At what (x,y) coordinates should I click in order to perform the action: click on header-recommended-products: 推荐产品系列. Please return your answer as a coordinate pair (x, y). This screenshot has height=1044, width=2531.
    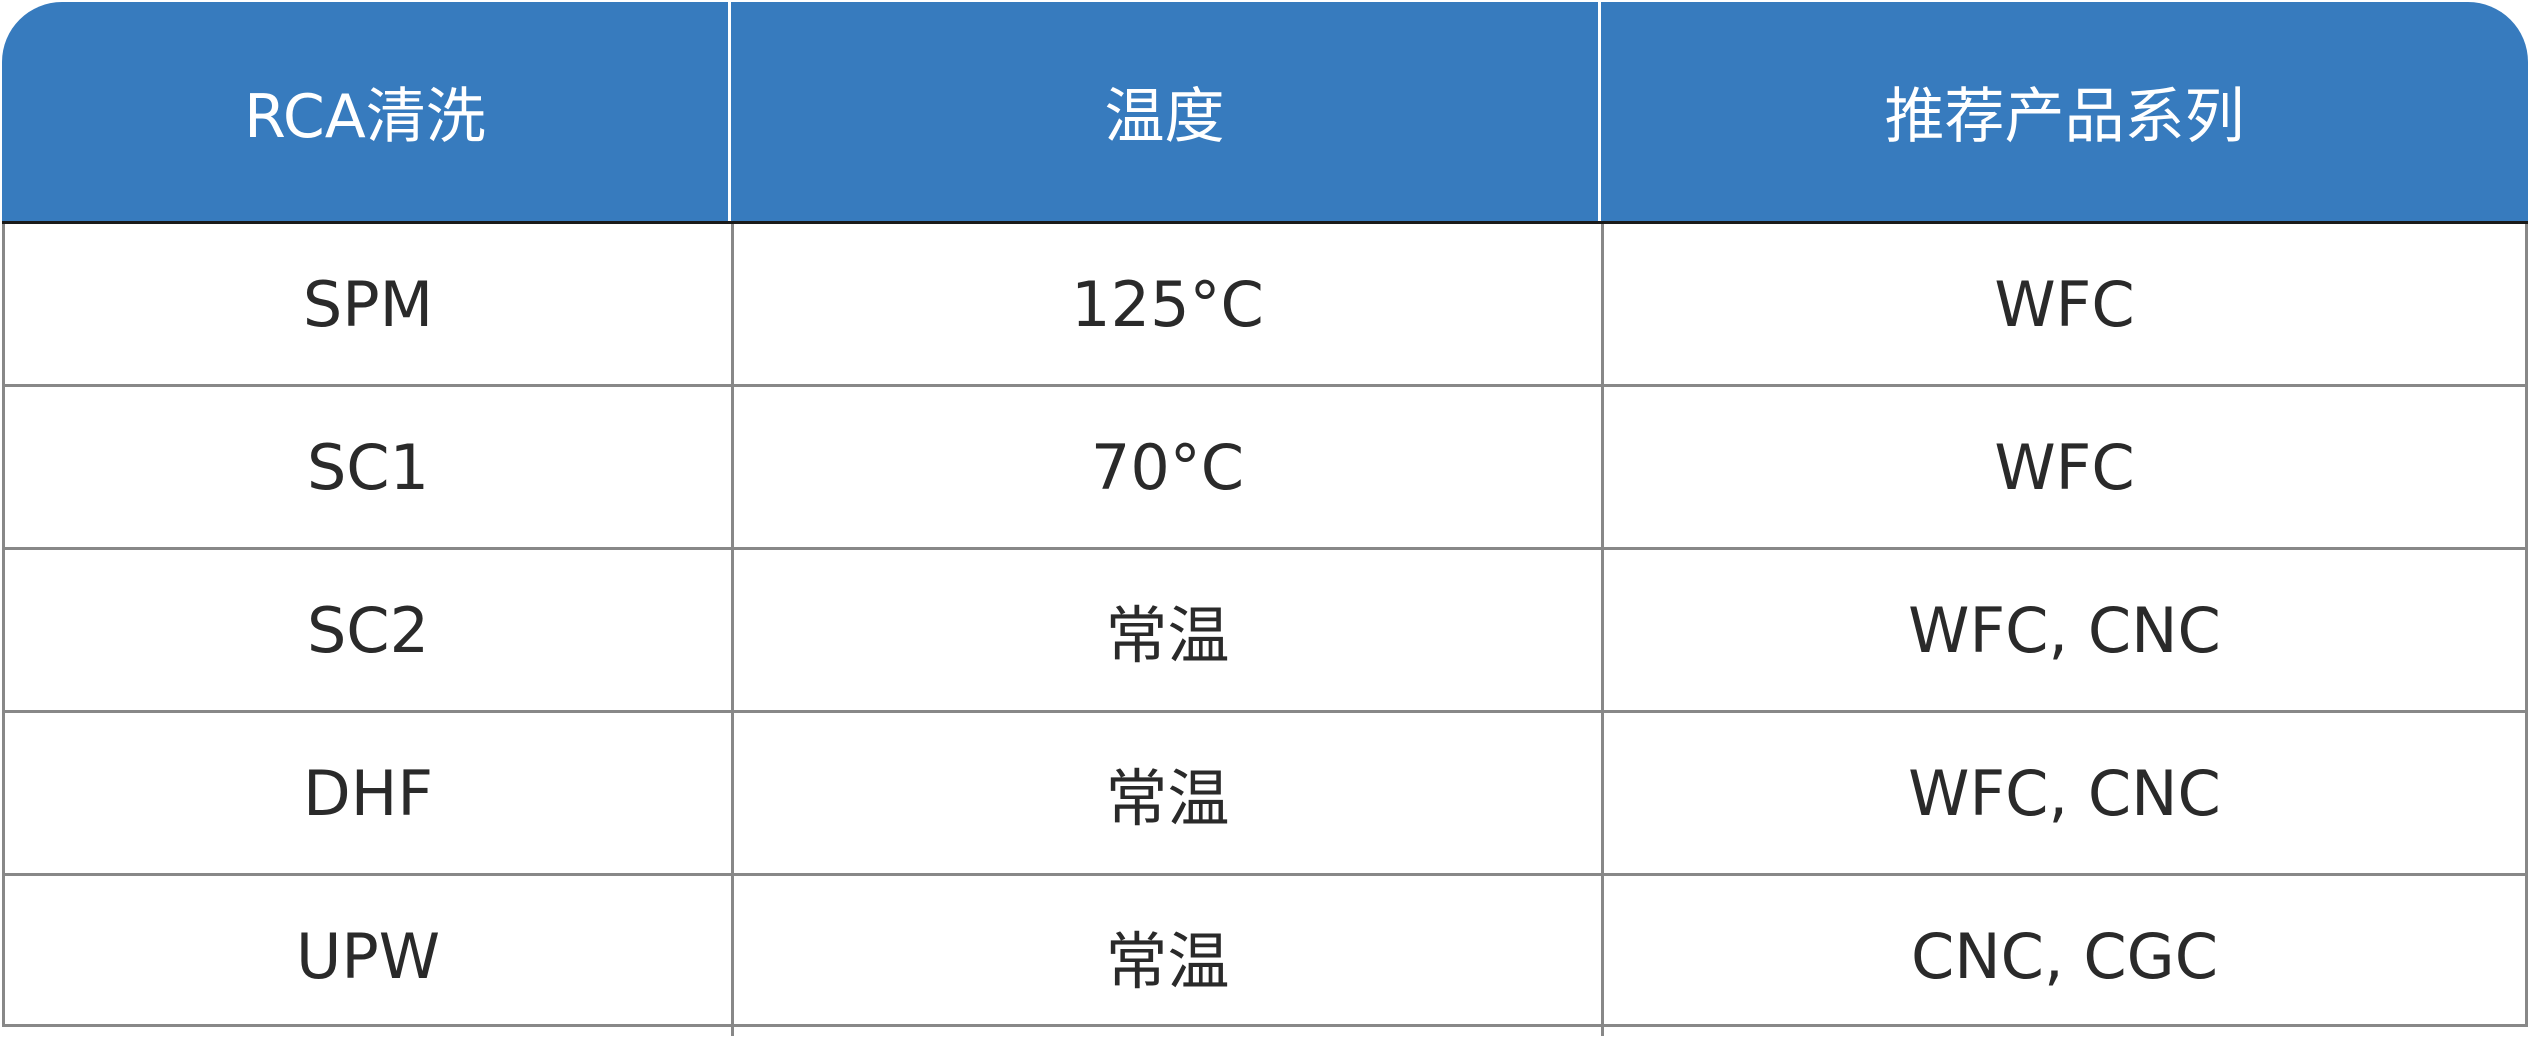
    Looking at the image, I should click on (2063, 111).